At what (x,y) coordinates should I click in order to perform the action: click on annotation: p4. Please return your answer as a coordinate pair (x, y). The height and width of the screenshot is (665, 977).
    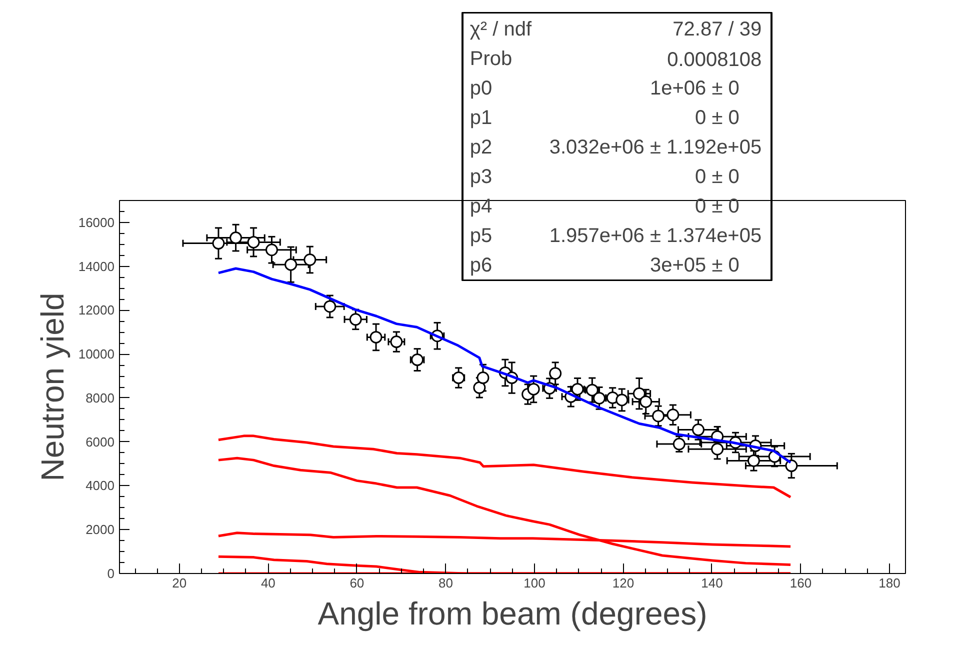
    Looking at the image, I should click on (481, 206).